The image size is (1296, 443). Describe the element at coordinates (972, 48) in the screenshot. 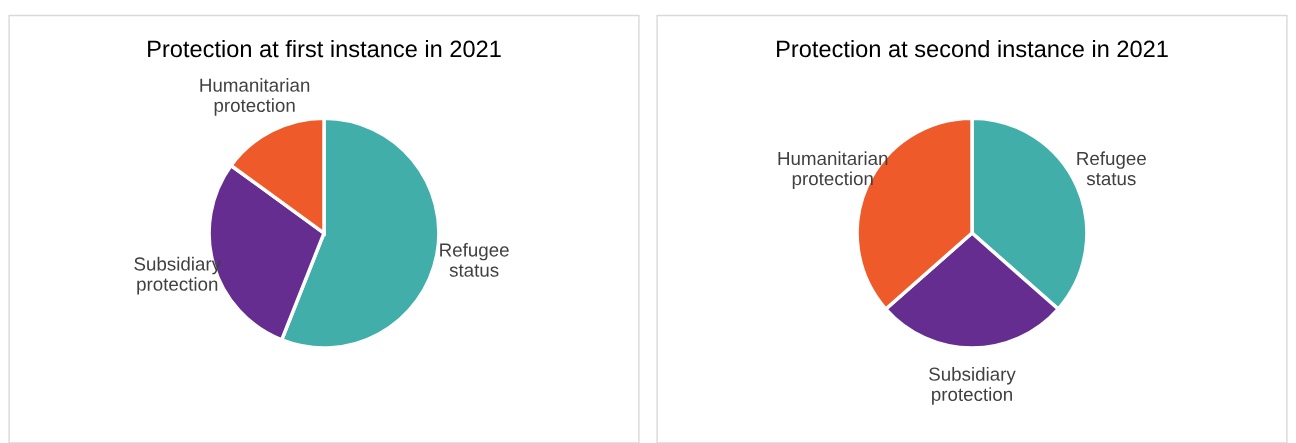

I see `chart-title: Protection at second instance in 2021` at that location.